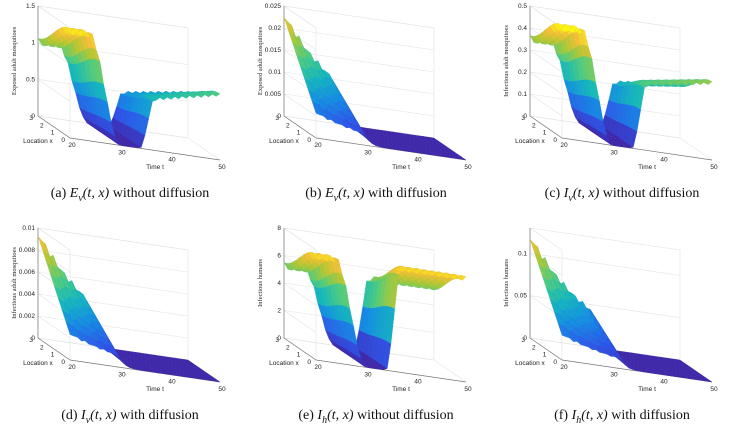  What do you see at coordinates (273, 50) in the screenshot?
I see `z-tick-label: 0.015` at bounding box center [273, 50].